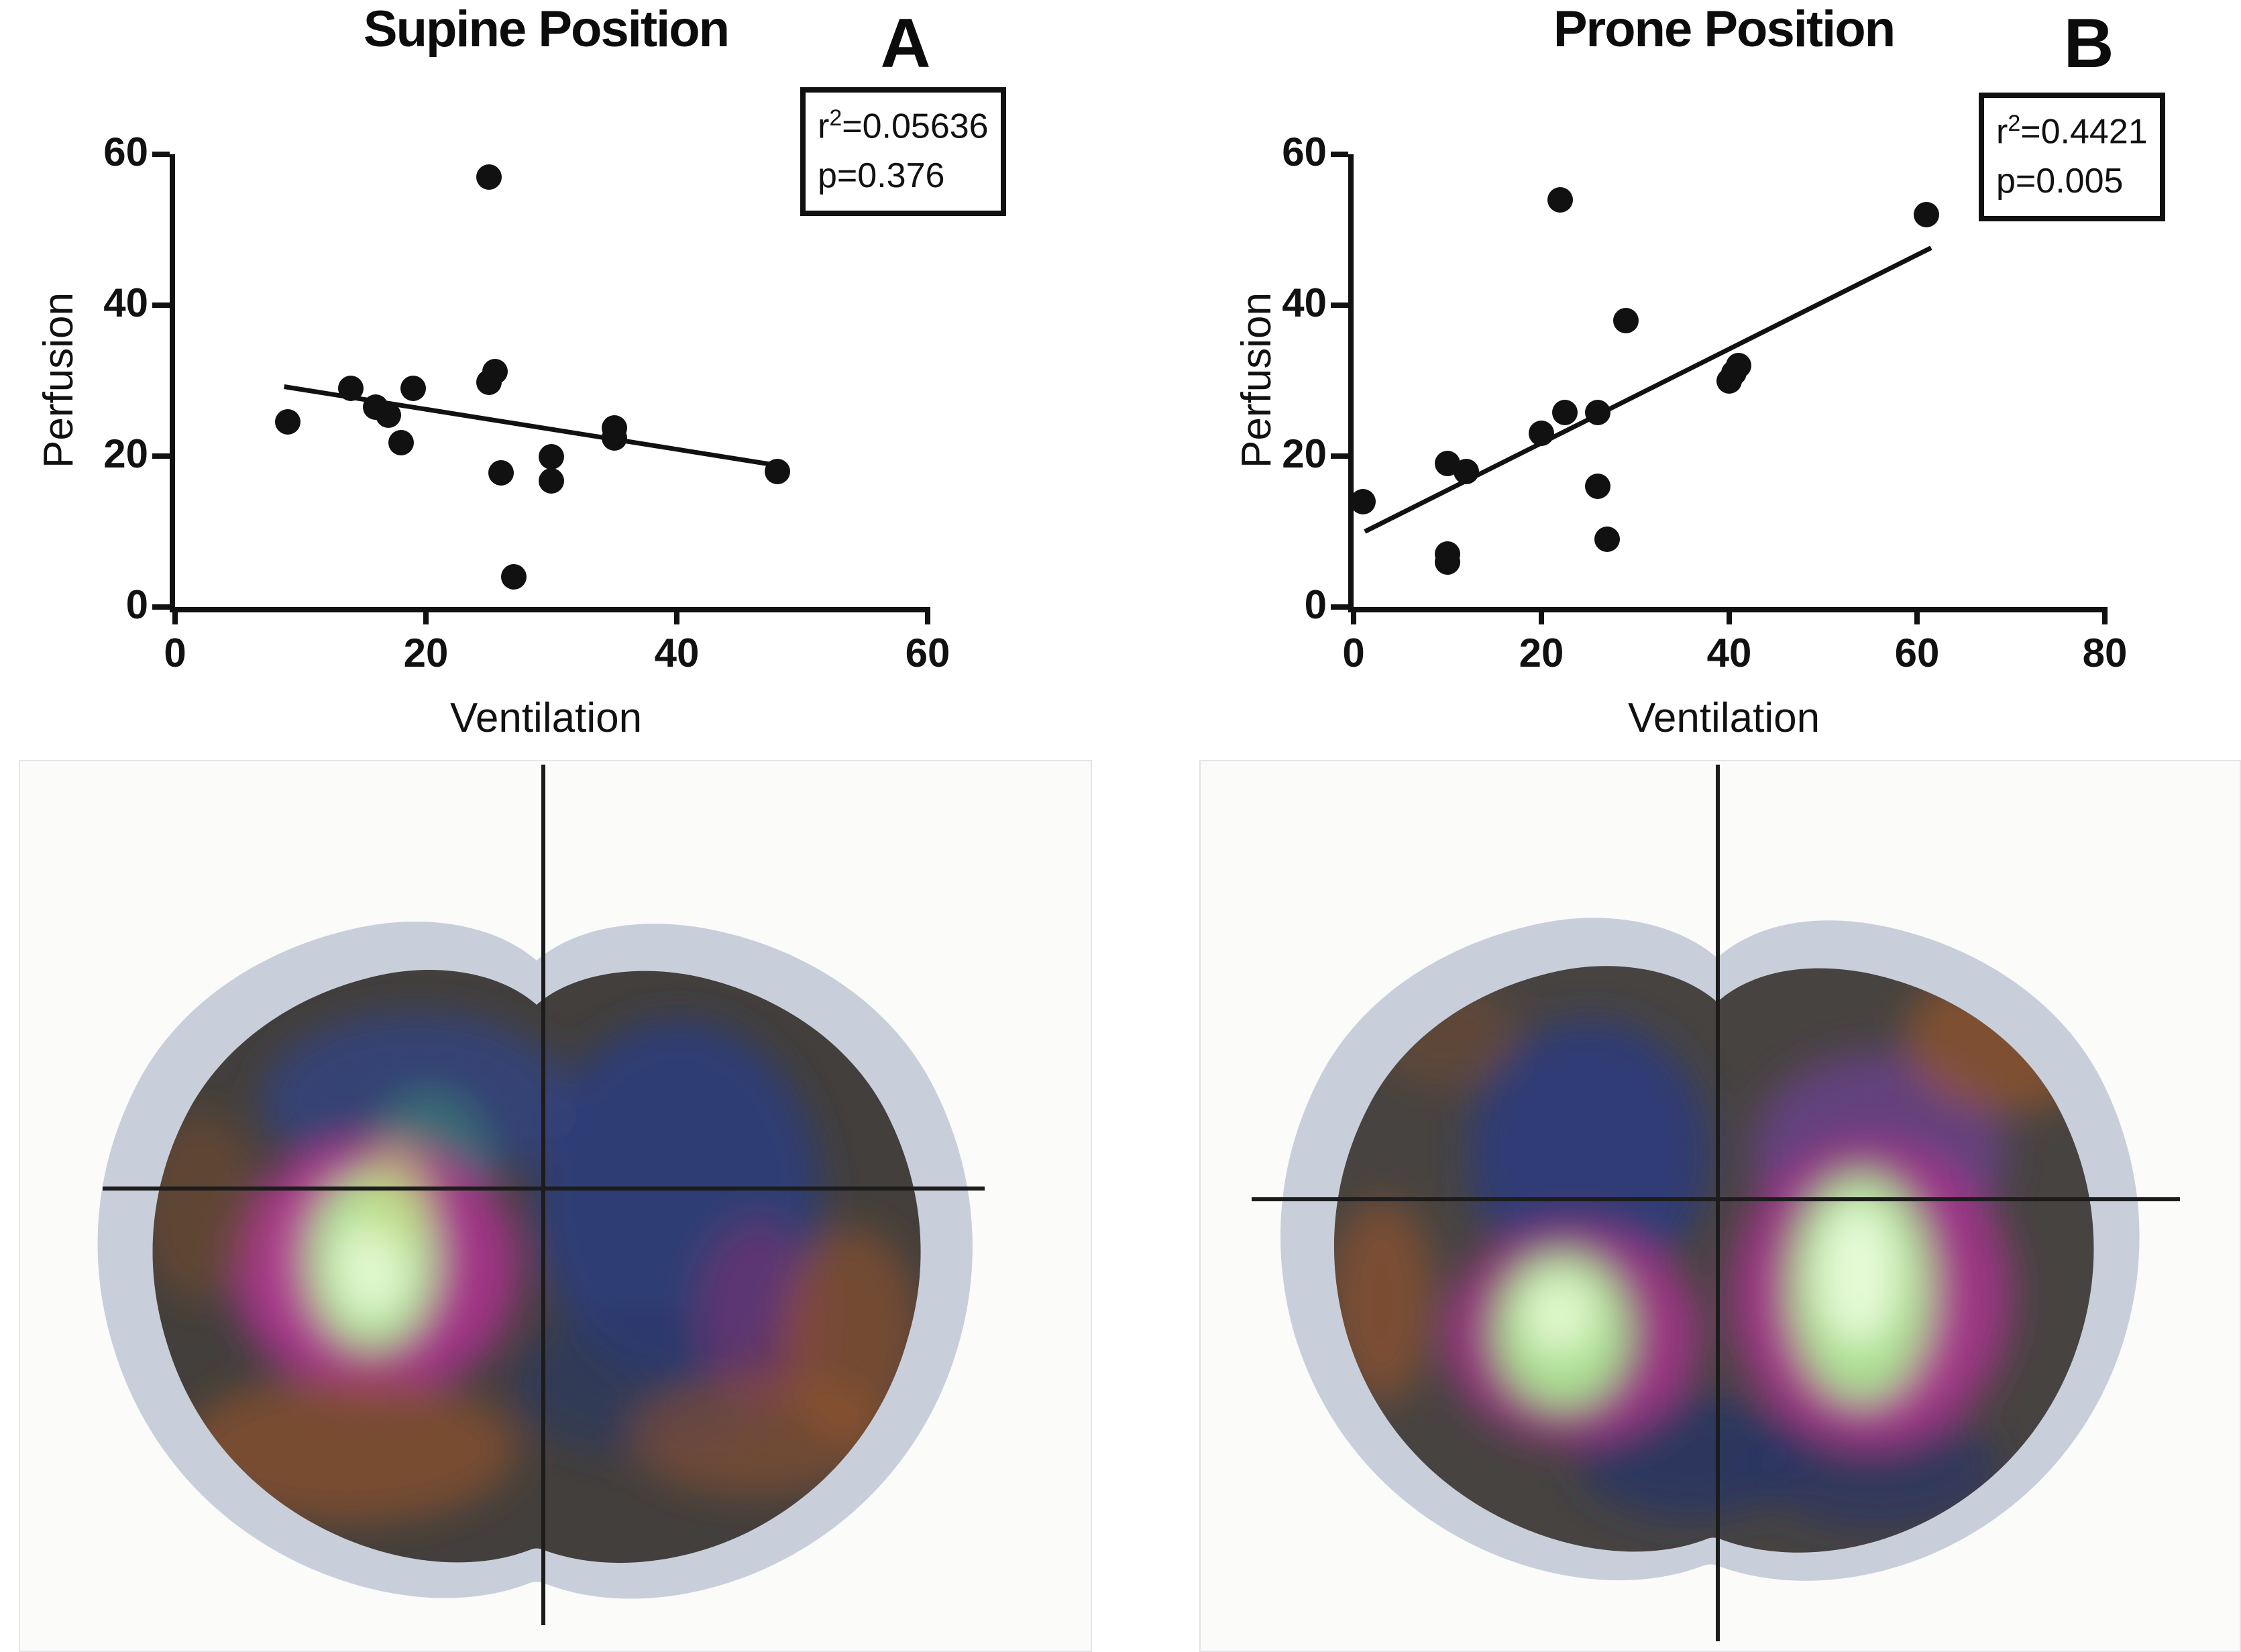 This screenshot has width=2241, height=1652. I want to click on x-tick-label: 80, so click(2105, 652).